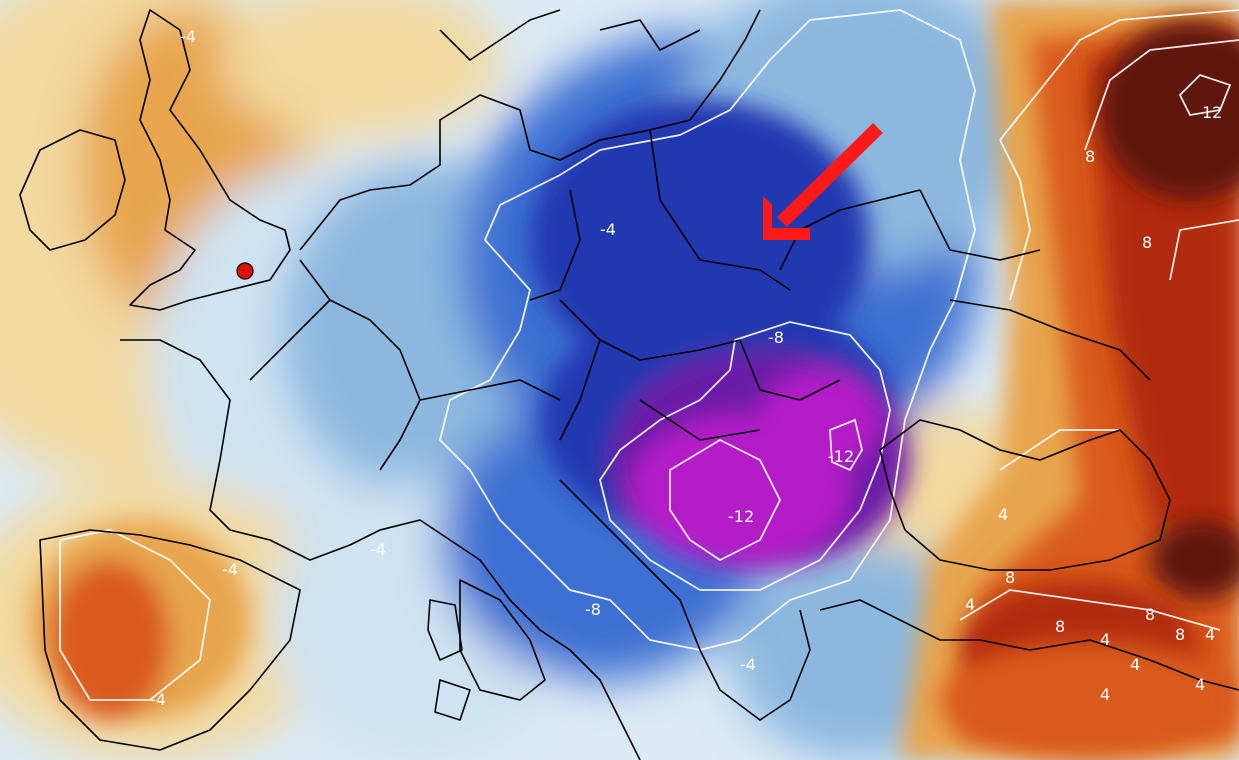 This screenshot has width=1239, height=760. Describe the element at coordinates (502, 640) in the screenshot. I see `italy-peninsula` at that location.